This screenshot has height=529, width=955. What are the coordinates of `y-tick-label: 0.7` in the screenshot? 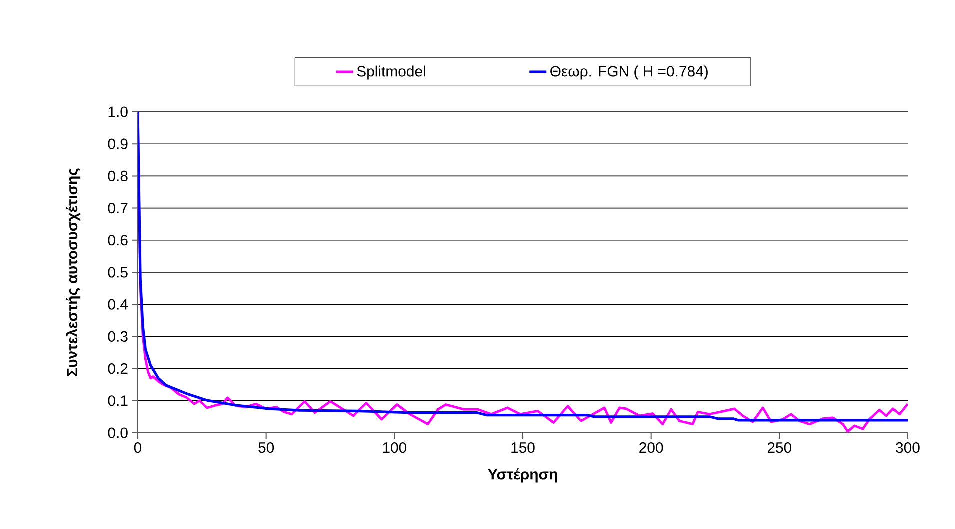 It's located at (118, 208).